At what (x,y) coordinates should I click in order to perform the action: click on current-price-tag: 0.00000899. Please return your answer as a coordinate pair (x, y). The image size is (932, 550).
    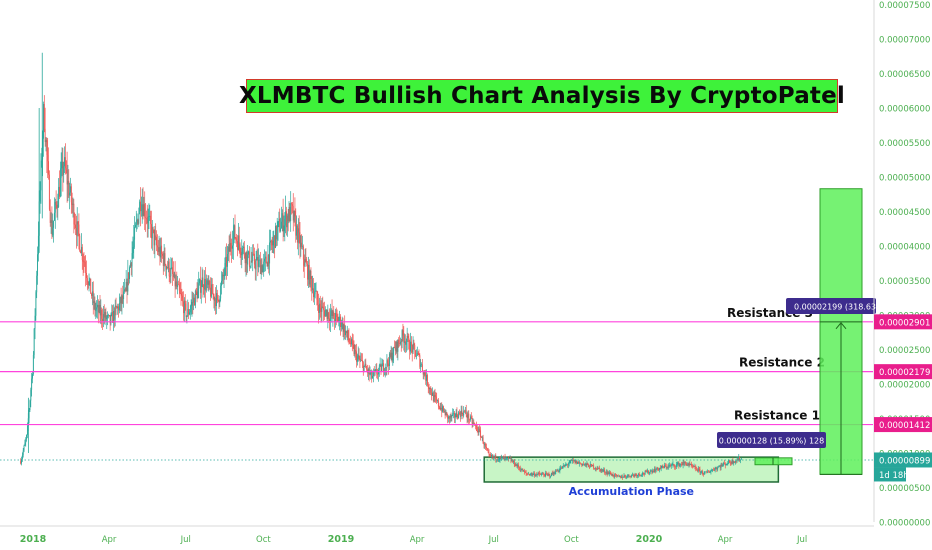
    Looking at the image, I should click on (904, 461).